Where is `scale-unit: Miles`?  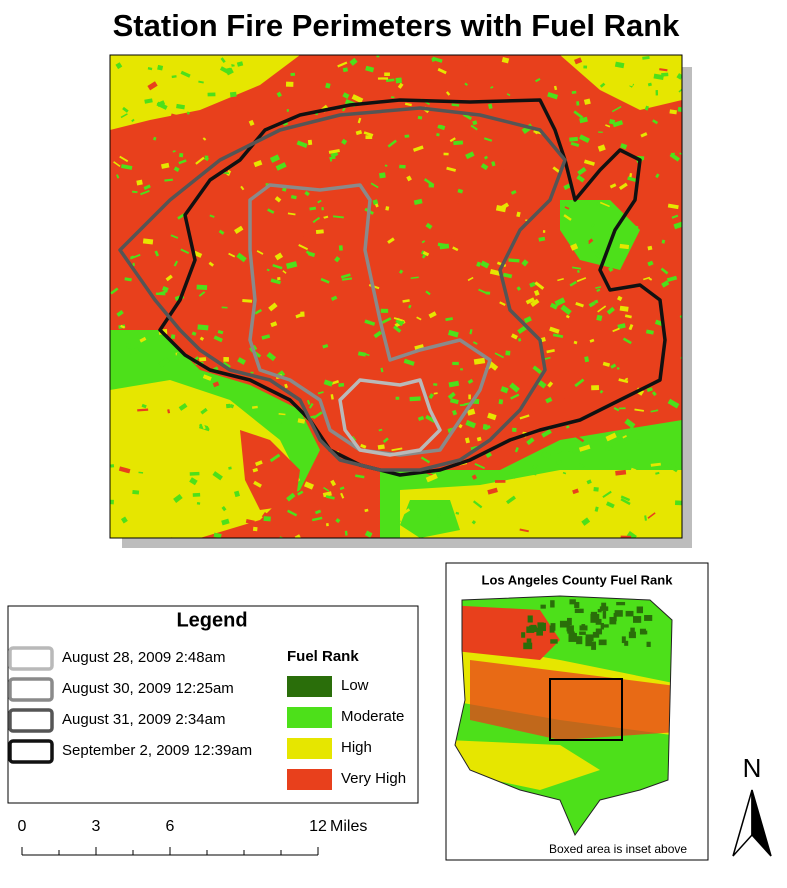 scale-unit: Miles is located at coordinates (348, 826).